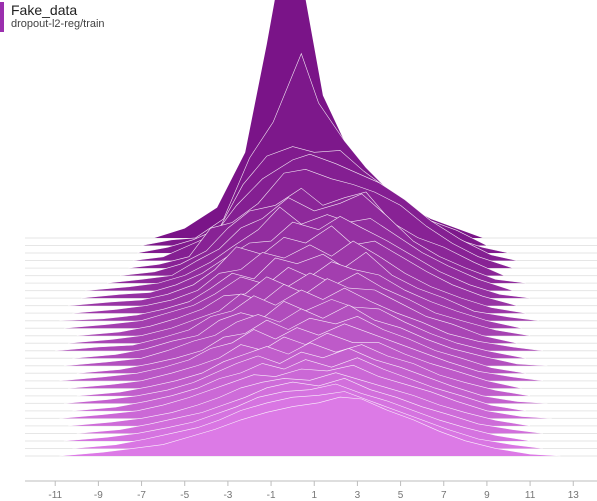 The width and height of the screenshot is (597, 501). I want to click on slice-area, so click(310, 426).